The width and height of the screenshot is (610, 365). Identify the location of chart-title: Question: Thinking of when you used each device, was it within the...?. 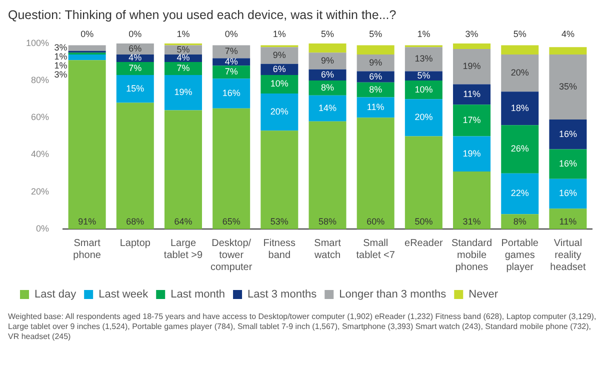
(203, 15).